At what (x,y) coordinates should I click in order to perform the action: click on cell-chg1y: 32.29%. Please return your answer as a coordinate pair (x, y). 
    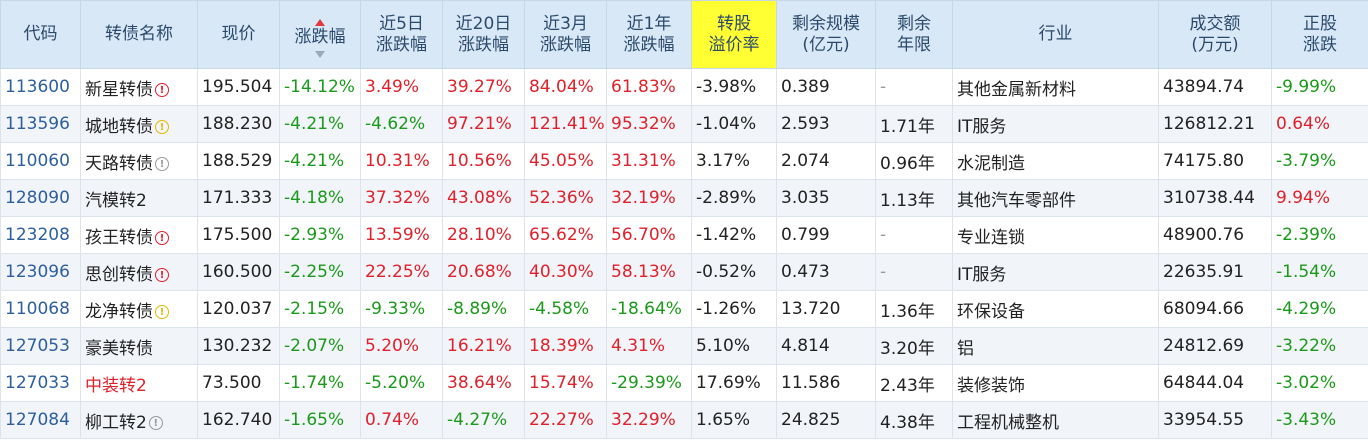
    Looking at the image, I should click on (649, 420).